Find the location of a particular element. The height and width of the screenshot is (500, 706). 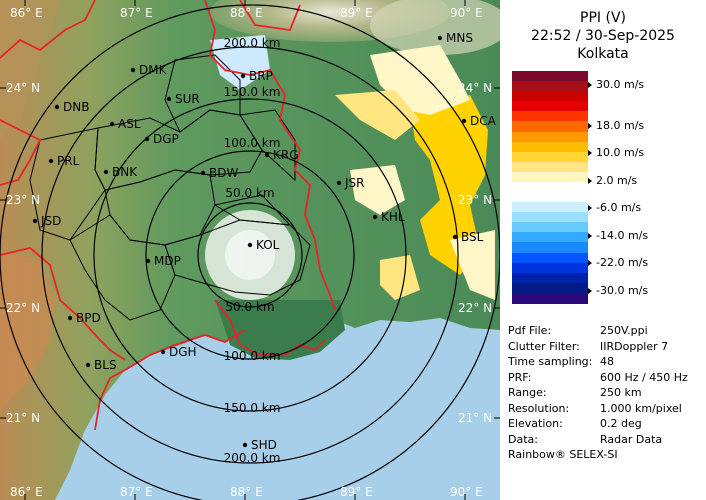

station-dgp: DGP is located at coordinates (161, 139).